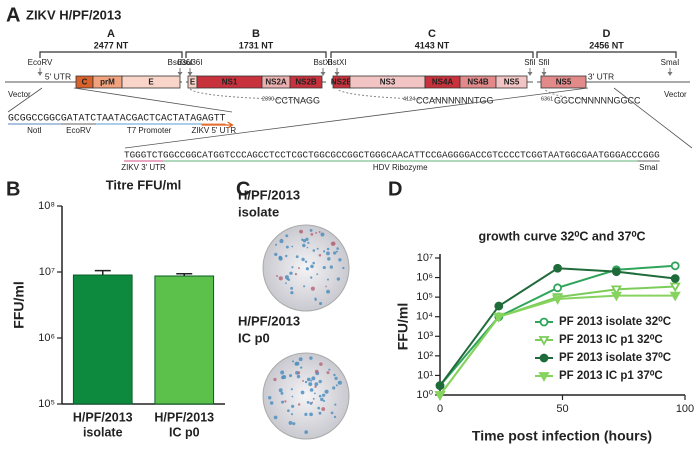  Describe the element at coordinates (258, 211) in the screenshot. I see `well-label: isolate` at that location.